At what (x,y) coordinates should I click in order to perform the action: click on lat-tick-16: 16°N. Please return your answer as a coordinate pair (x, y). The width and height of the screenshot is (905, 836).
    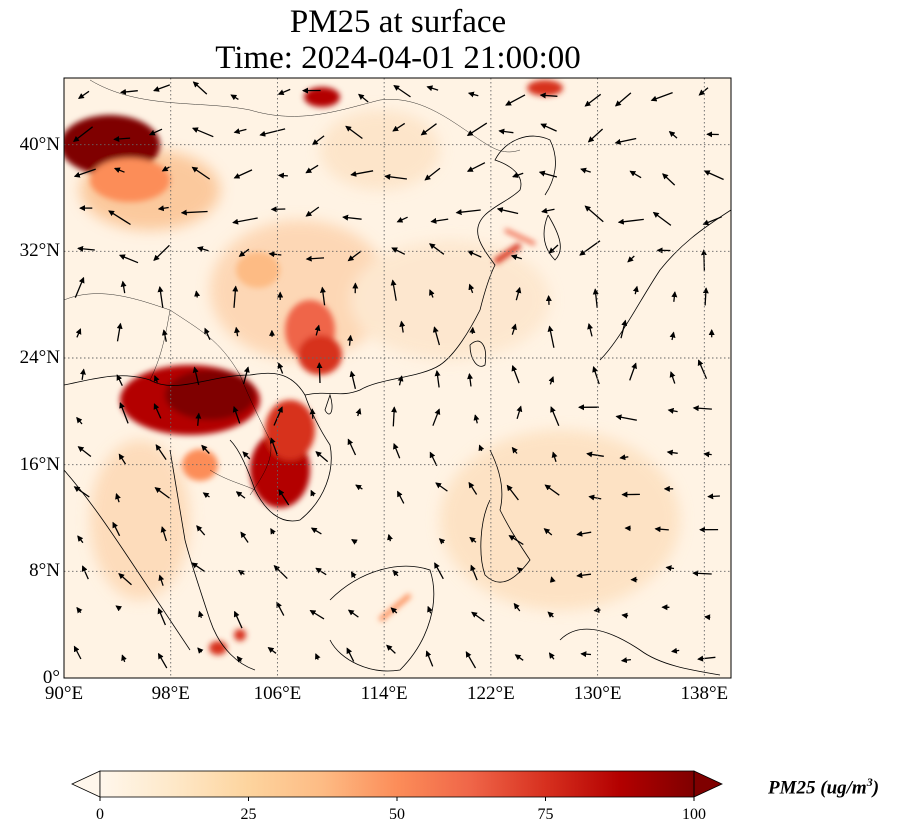
    Looking at the image, I should click on (39, 464).